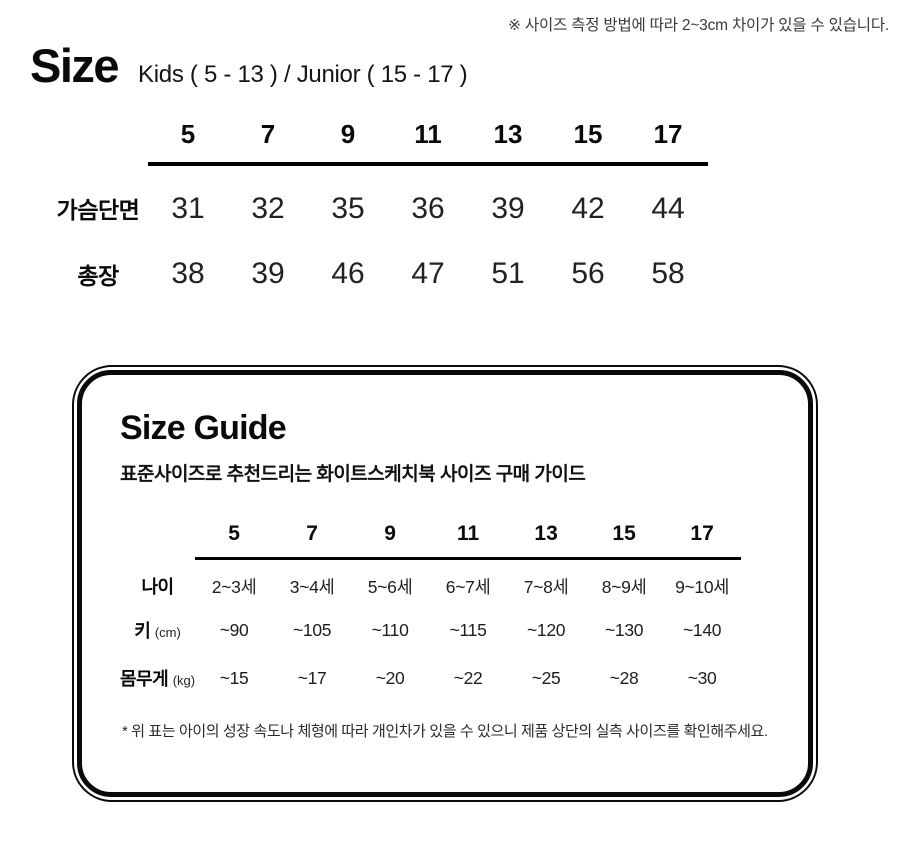 Image resolution: width=902 pixels, height=850 pixels. What do you see at coordinates (508, 133) in the screenshot?
I see `size-col-header: 13` at bounding box center [508, 133].